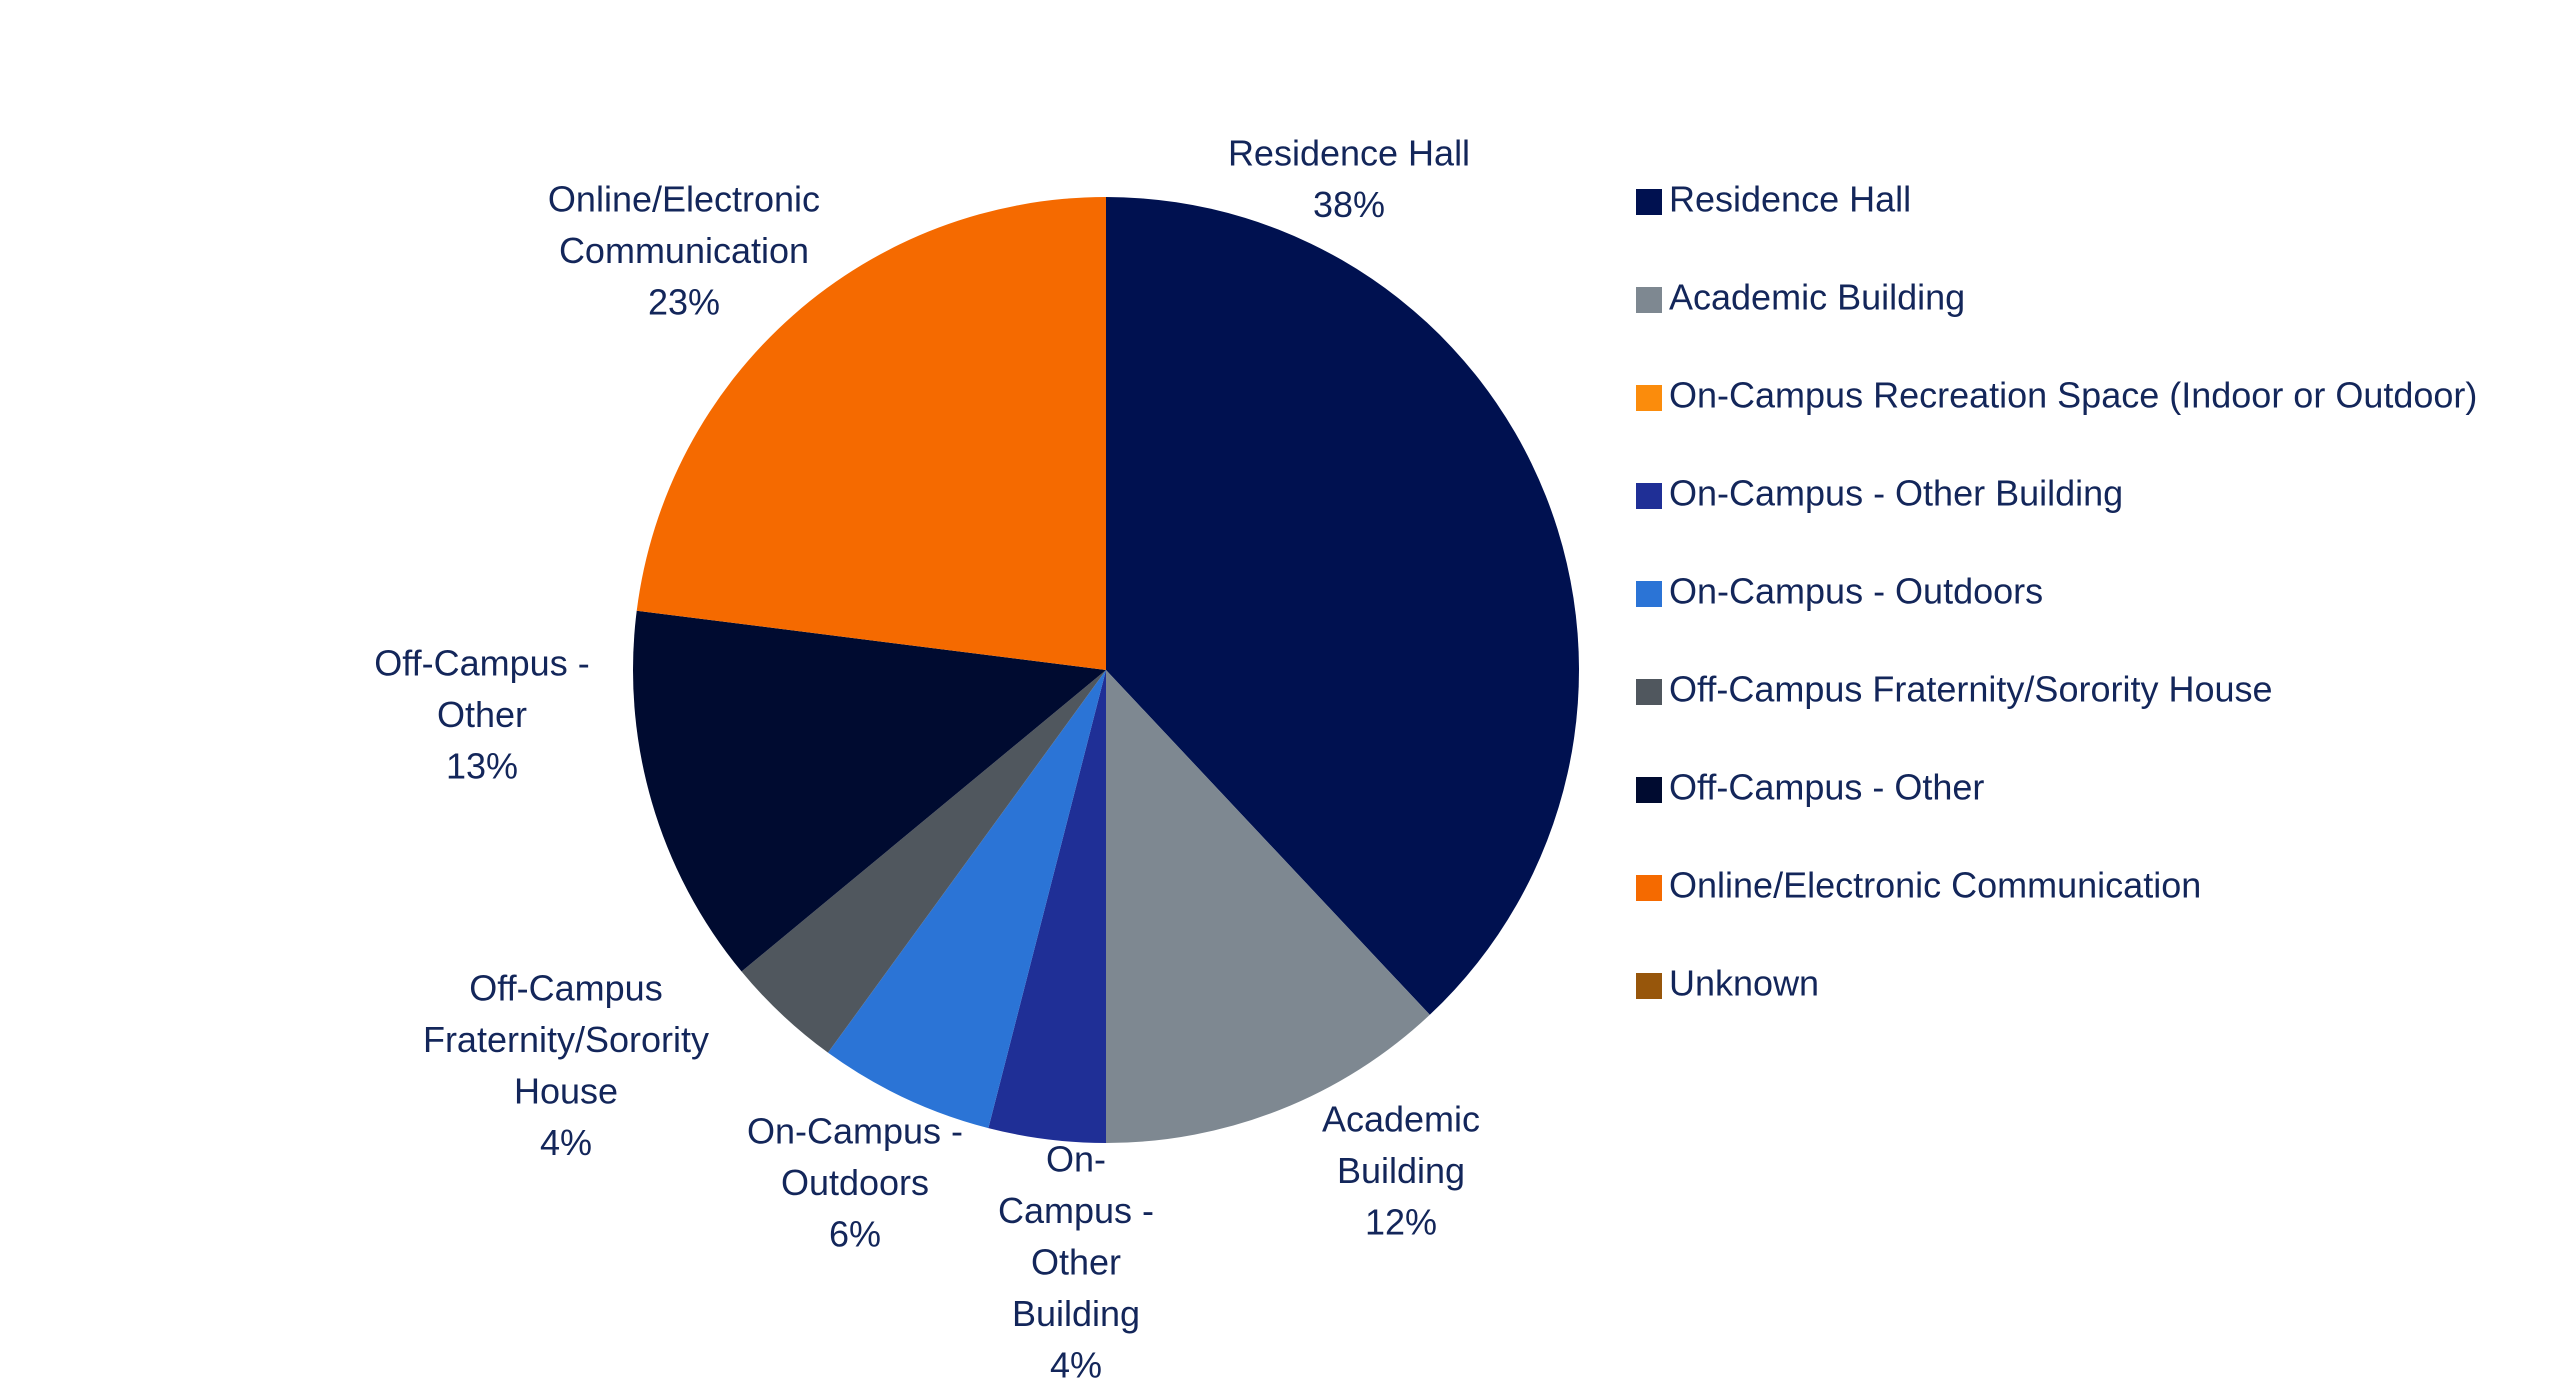 The image size is (2560, 1389). I want to click on pie-slice-on-campus-other-building, so click(1047, 906).